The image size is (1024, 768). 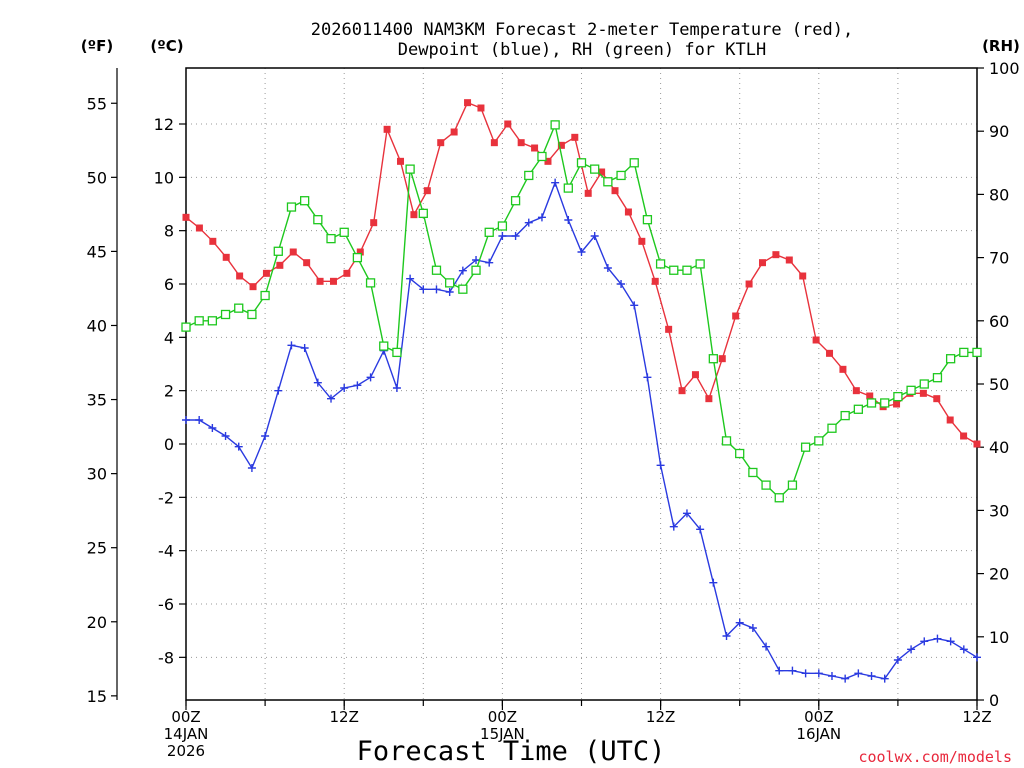 What do you see at coordinates (344, 717) in the screenshot?
I see `x-tick-label: 12Z` at bounding box center [344, 717].